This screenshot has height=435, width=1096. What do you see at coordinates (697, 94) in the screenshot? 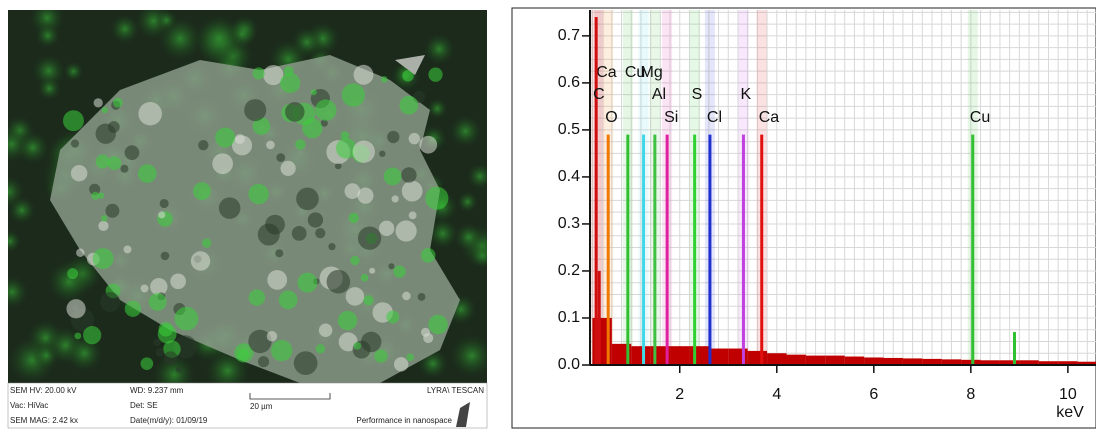
I see `peak-label: S` at bounding box center [697, 94].